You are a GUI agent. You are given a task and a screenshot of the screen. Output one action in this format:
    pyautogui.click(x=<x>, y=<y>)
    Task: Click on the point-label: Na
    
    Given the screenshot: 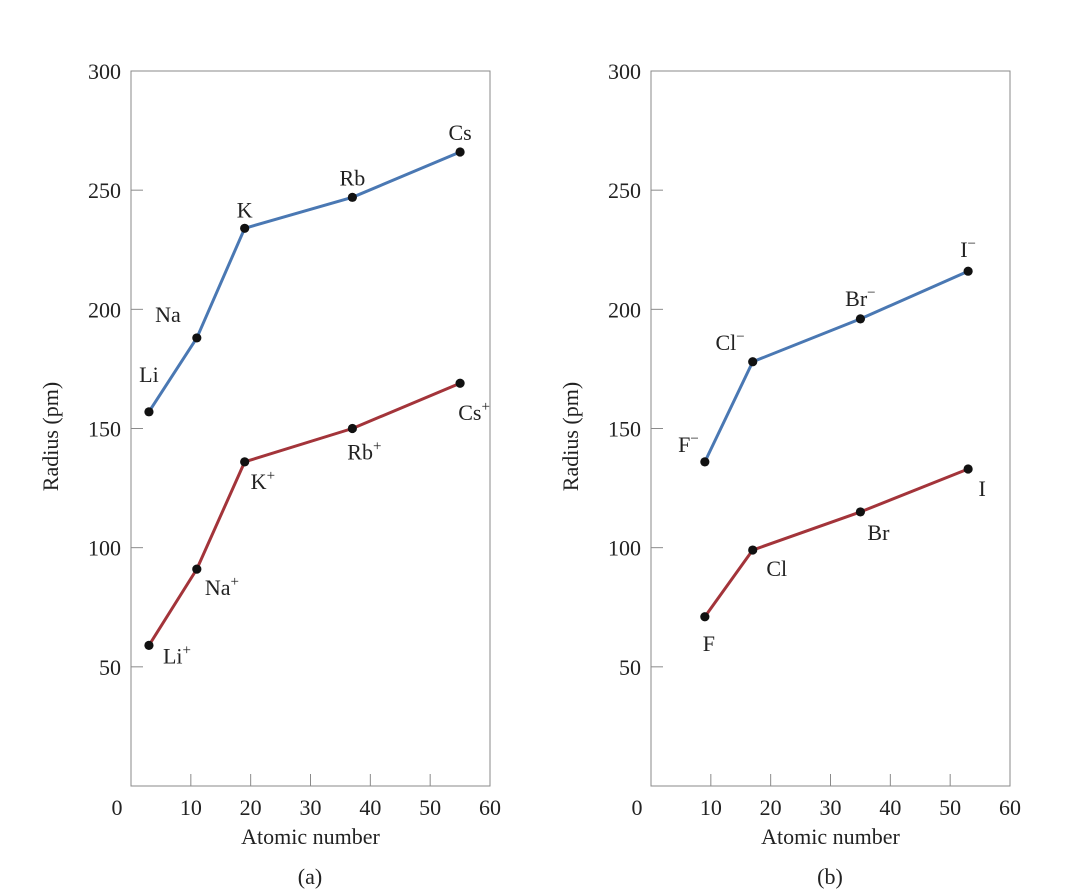 What is the action you would take?
    pyautogui.click(x=168, y=314)
    